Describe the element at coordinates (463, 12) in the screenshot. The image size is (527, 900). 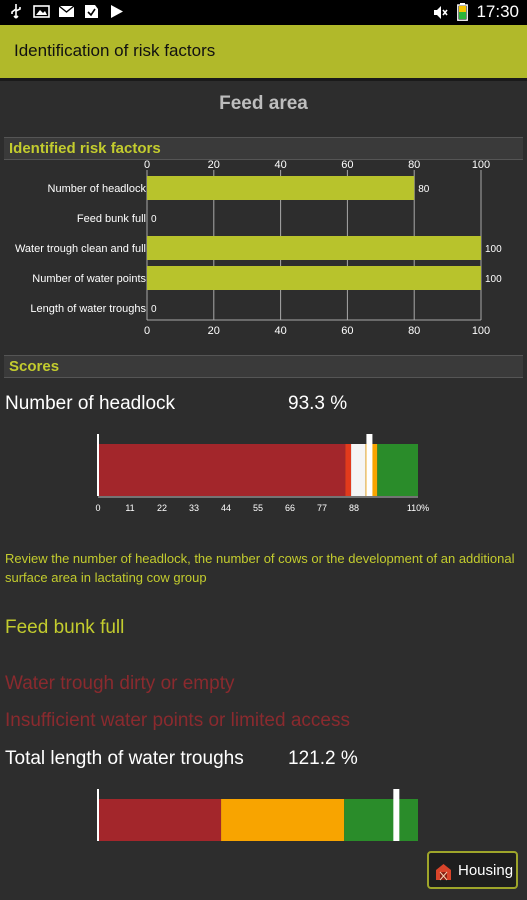
I see `battery-icon` at that location.